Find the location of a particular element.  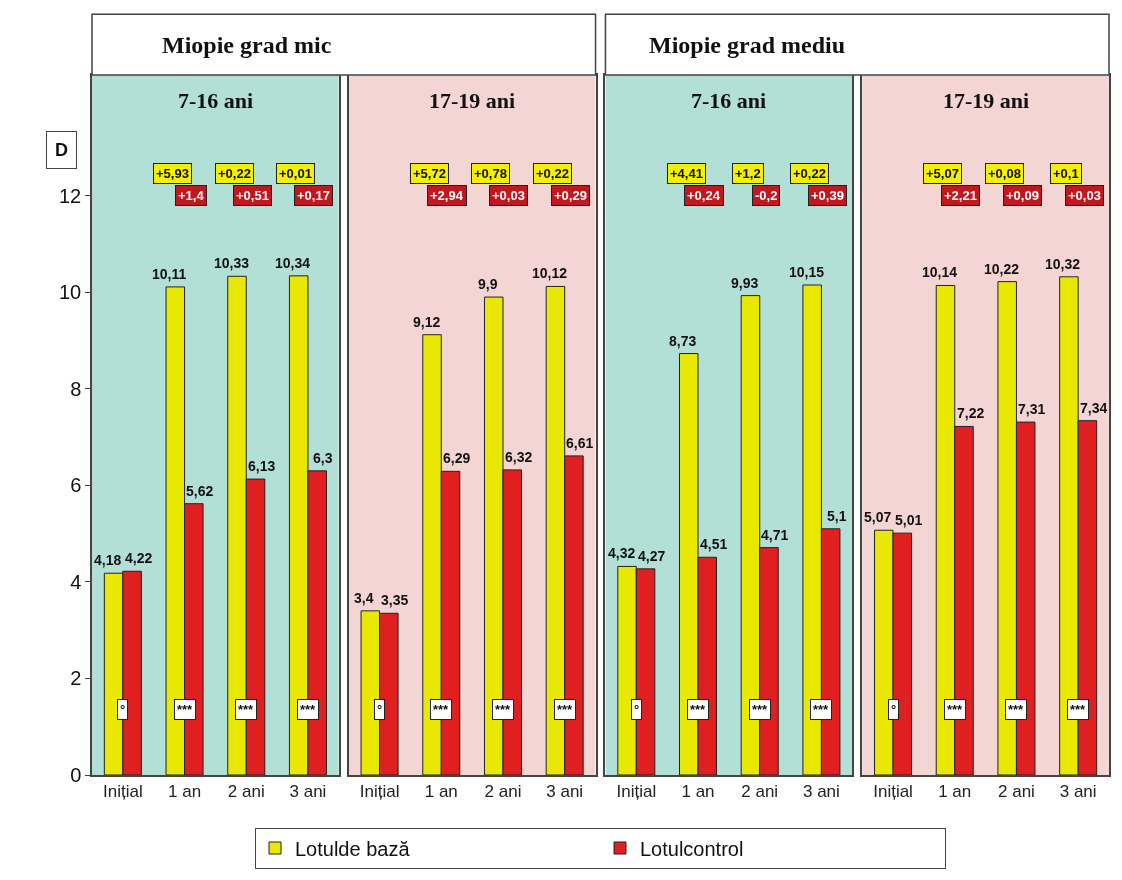

y-tick-label: 10 is located at coordinates (70, 292).